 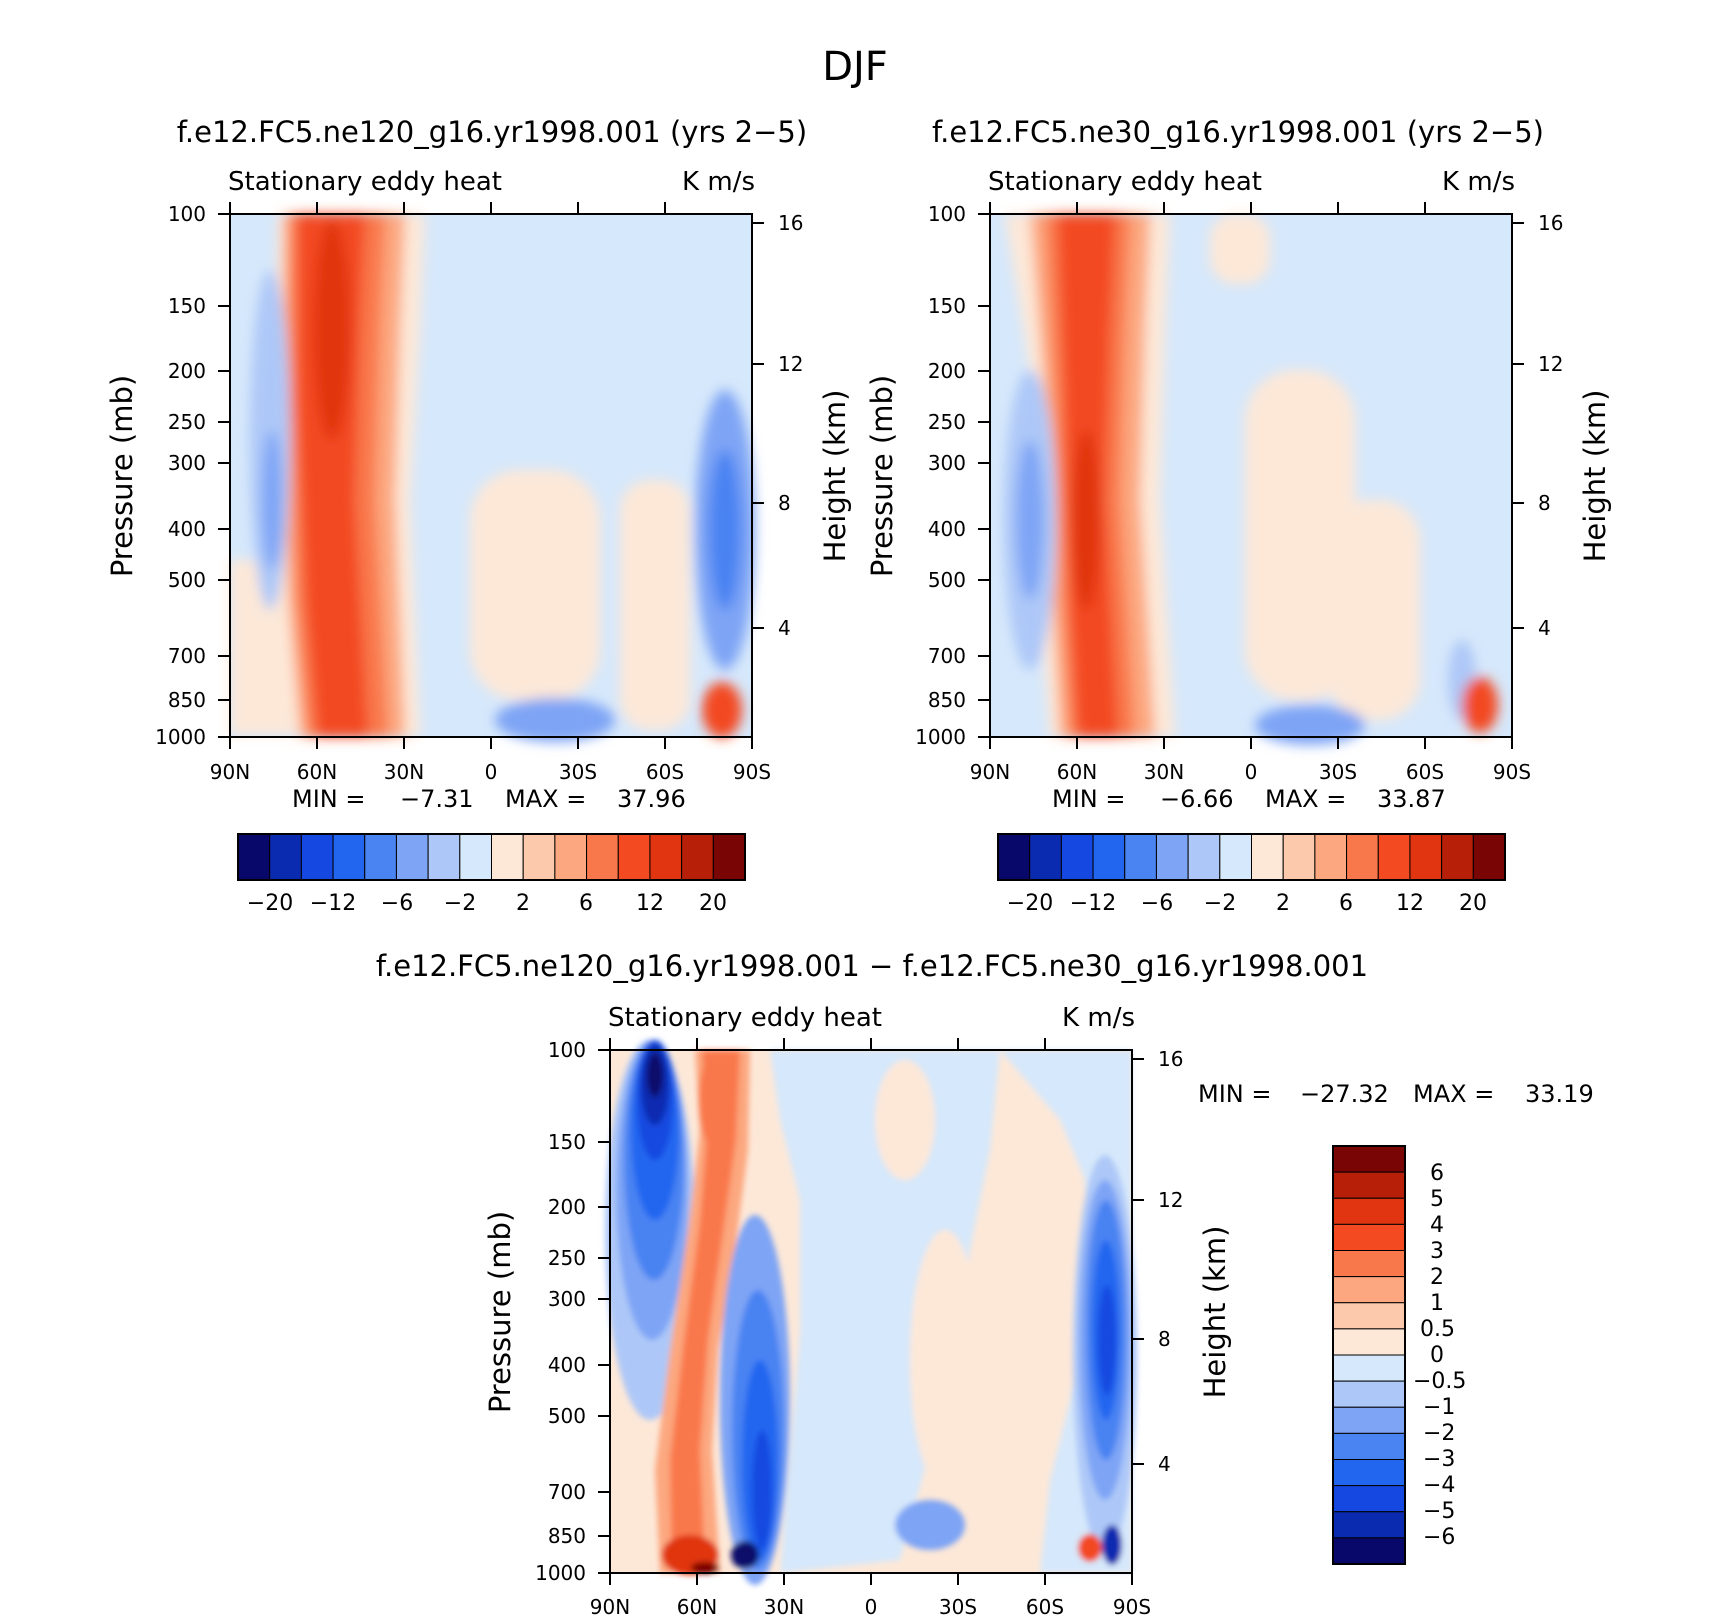 I want to click on panel-b-y-ticks: 100 150 200 250 300 400 500 700 850 1000, so click(x=940, y=475).